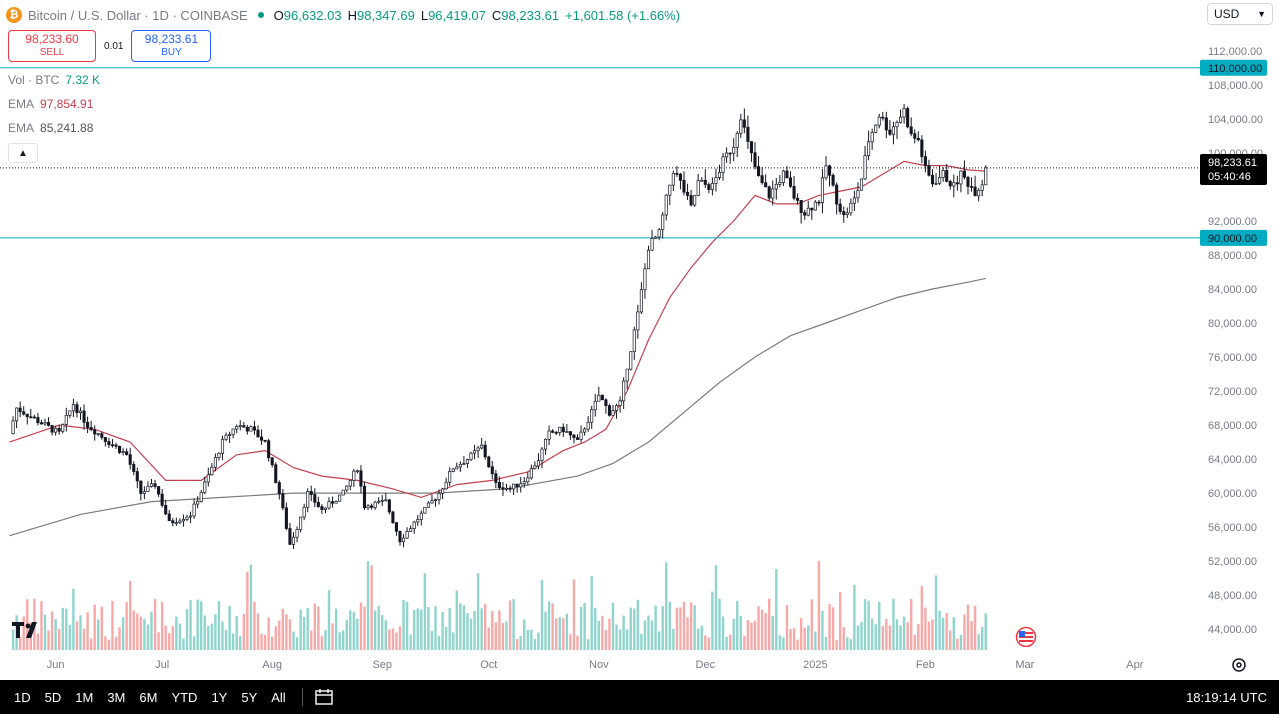 This screenshot has width=1279, height=714. What do you see at coordinates (278, 697) in the screenshot?
I see `timeframe-all: All` at bounding box center [278, 697].